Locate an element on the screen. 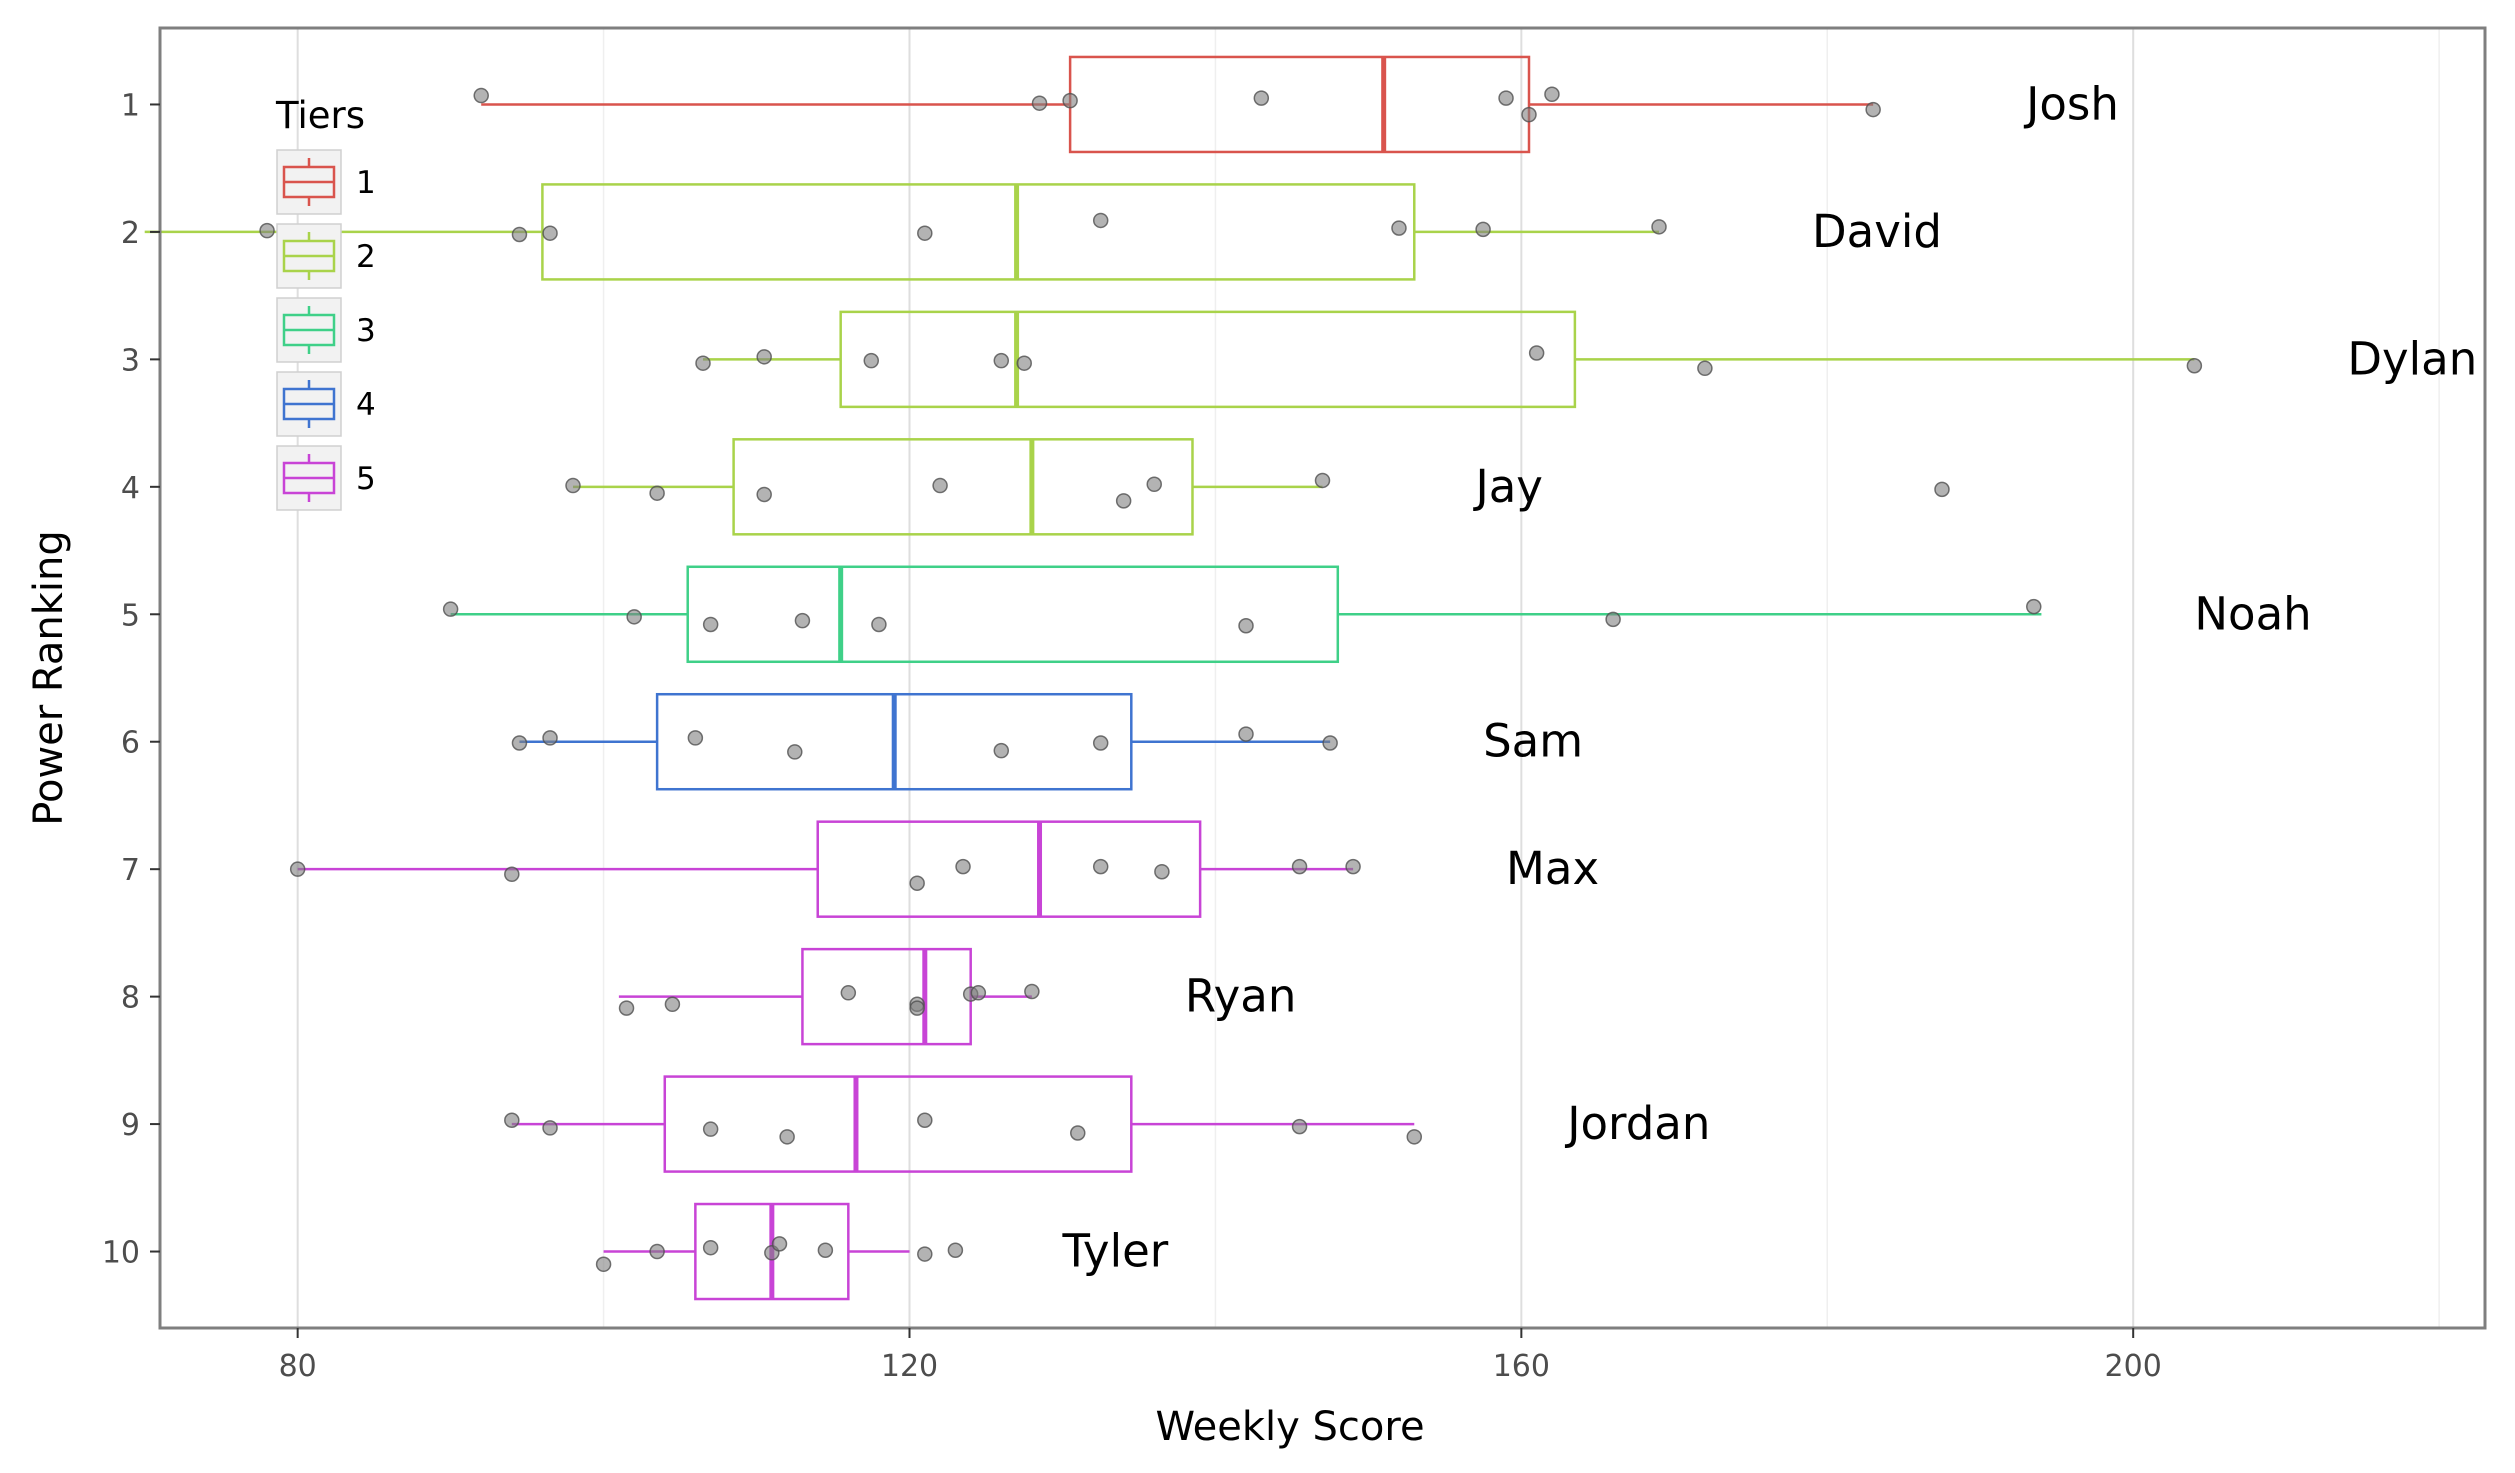 The height and width of the screenshot is (1473, 2515). legend-label: 5 is located at coordinates (366, 479).